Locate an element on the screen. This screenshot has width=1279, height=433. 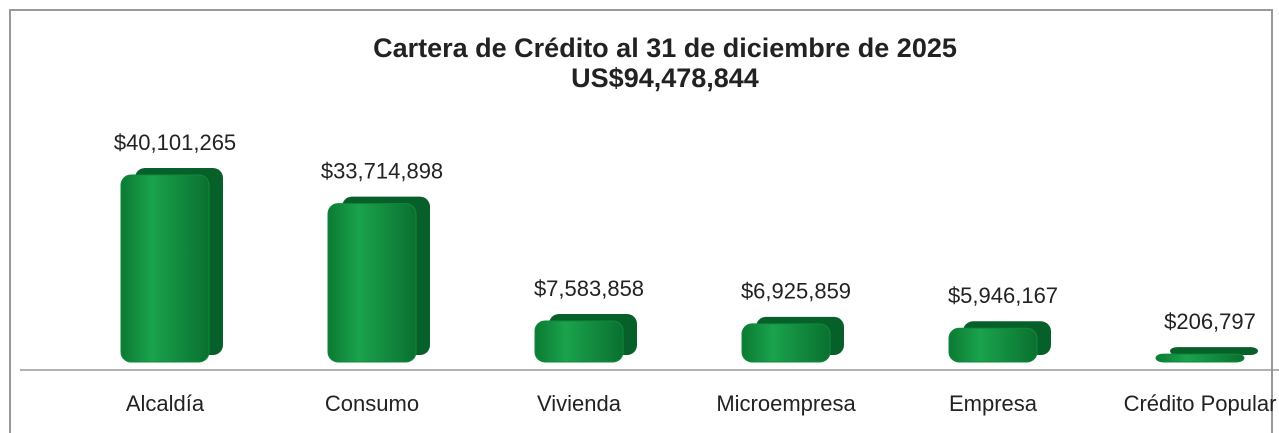
value-label: $7,583,858 is located at coordinates (589, 288).